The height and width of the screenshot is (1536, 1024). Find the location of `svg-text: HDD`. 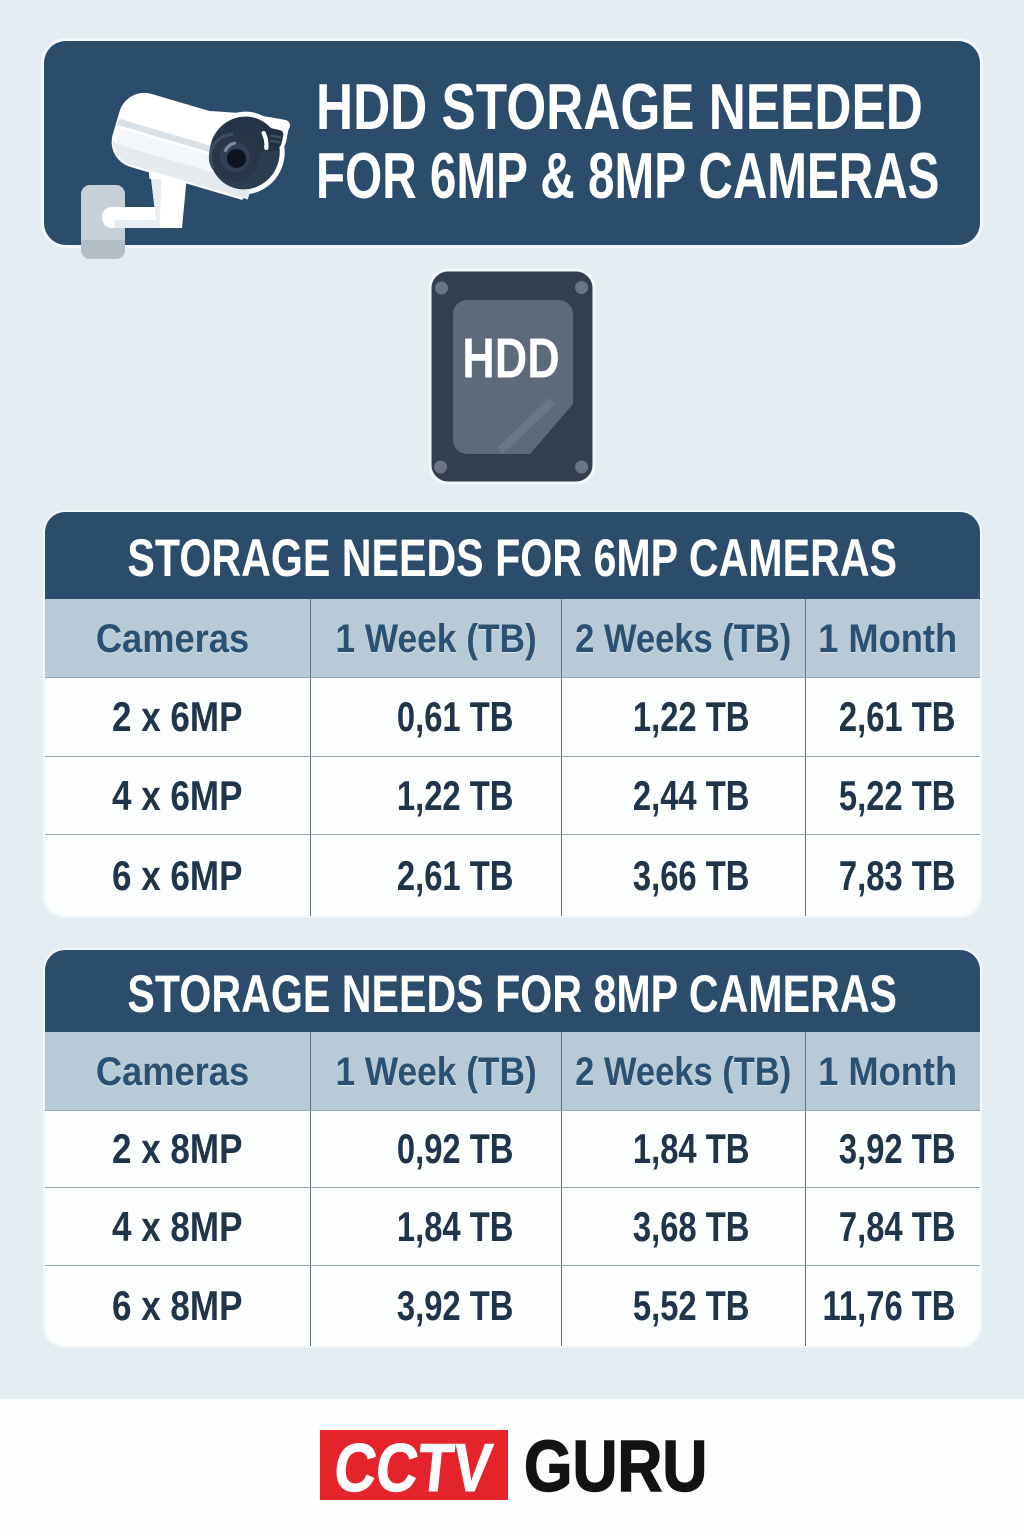

svg-text: HDD is located at coordinates (511, 357).